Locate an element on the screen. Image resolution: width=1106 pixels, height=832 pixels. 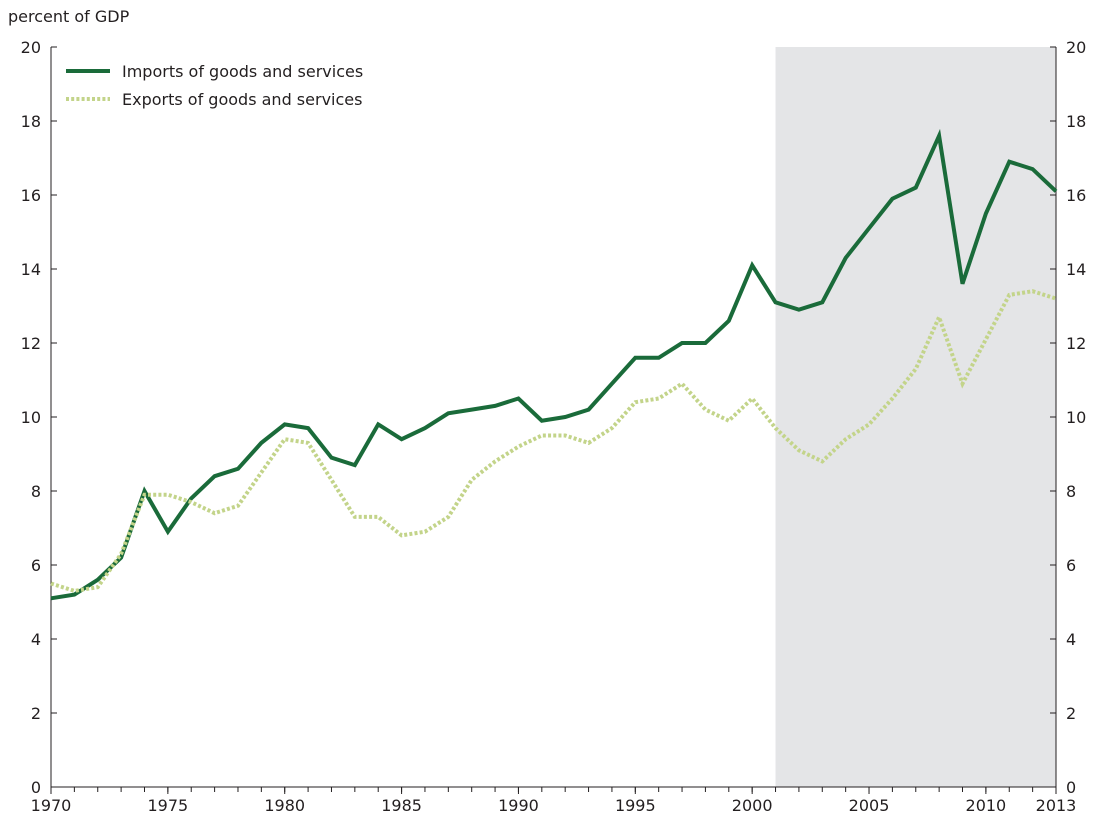
y-tick-label-left: 0 is located at coordinates (36, 787).